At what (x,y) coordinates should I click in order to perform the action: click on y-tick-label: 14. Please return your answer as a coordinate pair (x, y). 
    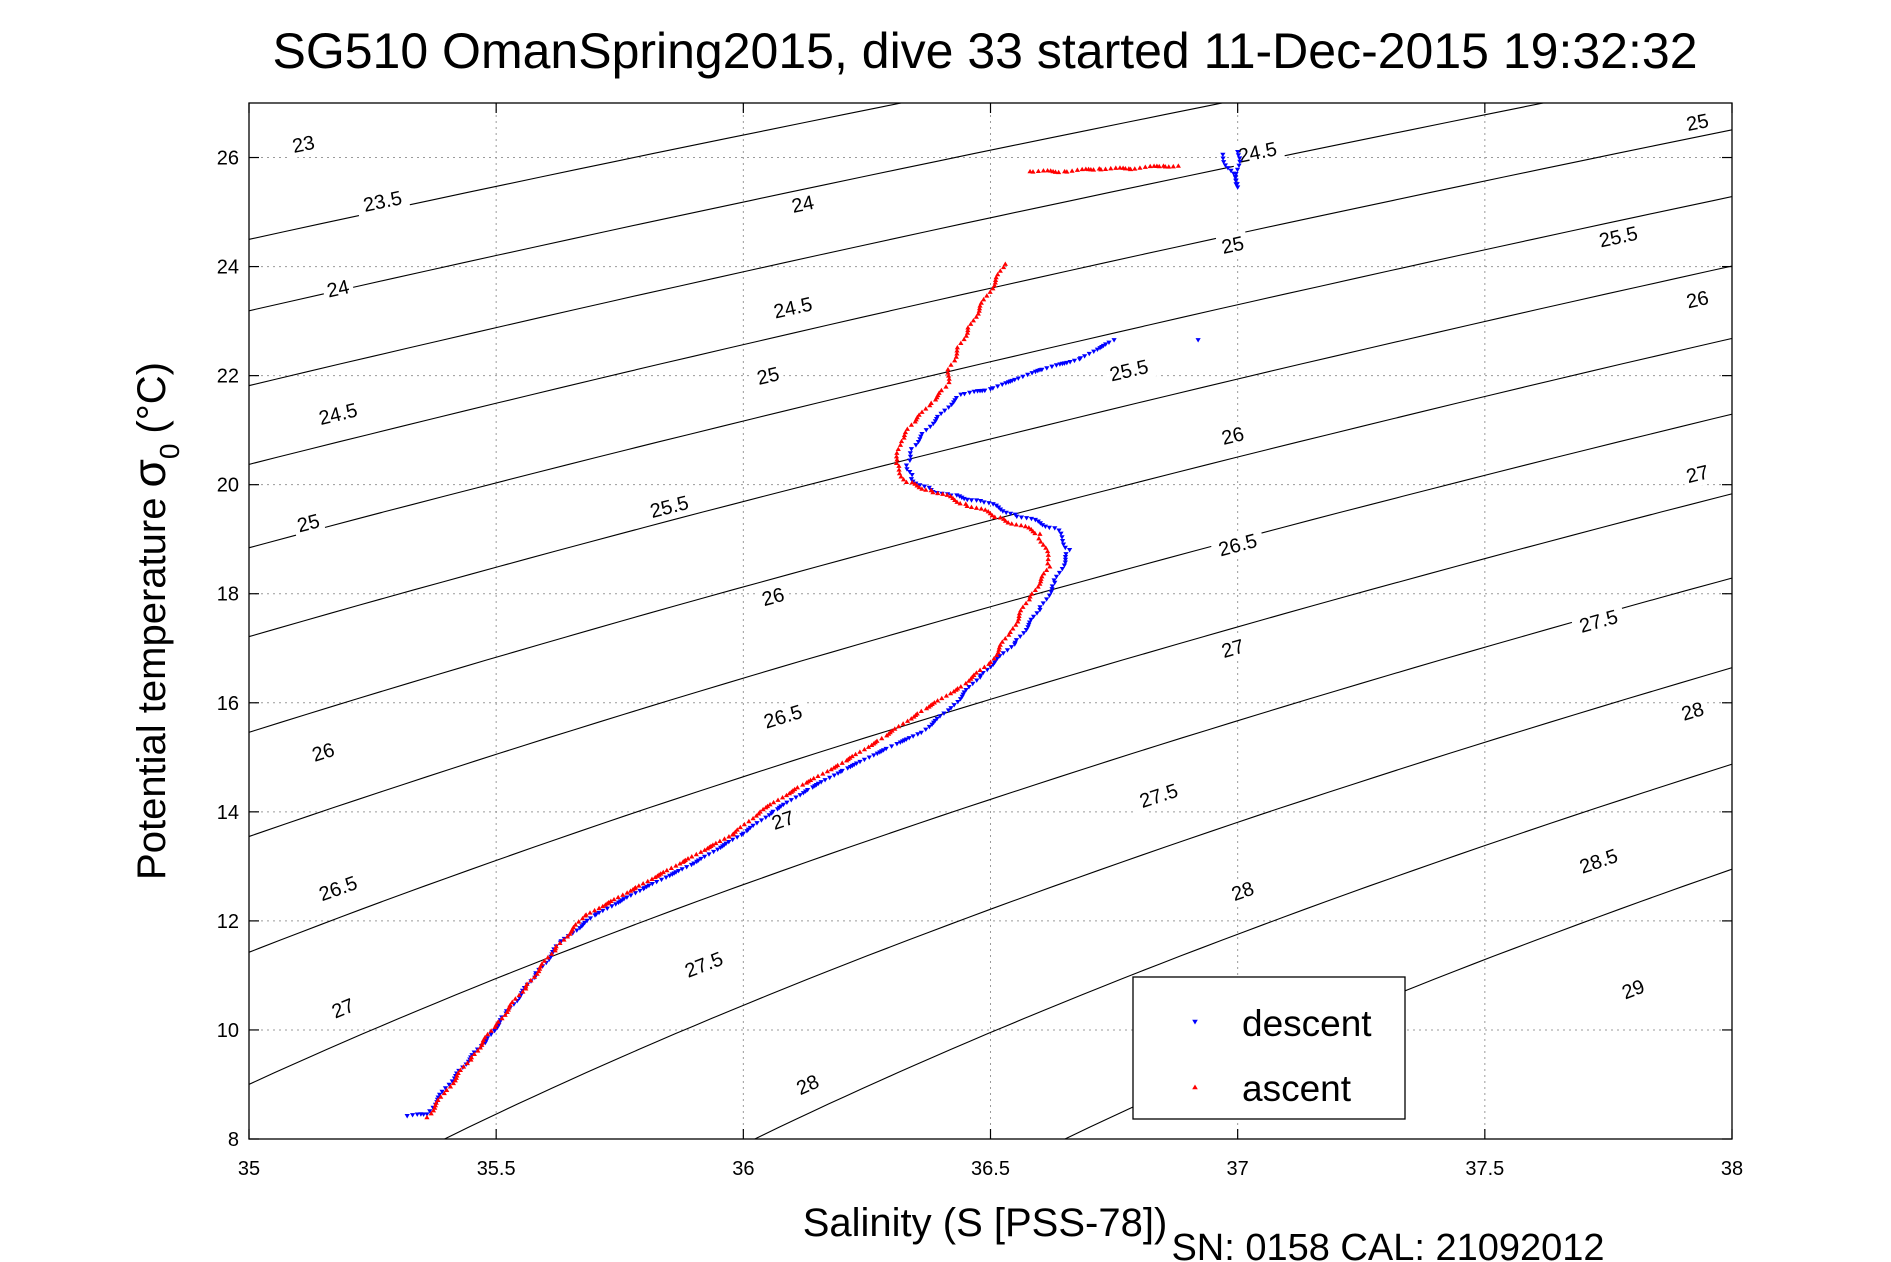
    Looking at the image, I should click on (228, 813).